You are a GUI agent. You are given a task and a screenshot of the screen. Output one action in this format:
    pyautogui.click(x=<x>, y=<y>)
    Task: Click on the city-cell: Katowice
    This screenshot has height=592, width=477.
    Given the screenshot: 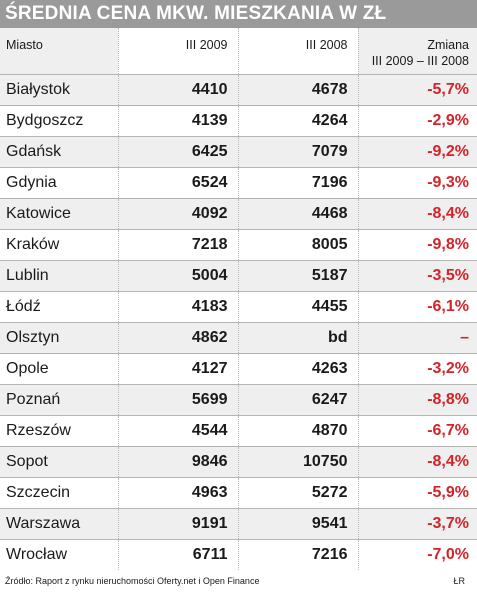 What is the action you would take?
    pyautogui.click(x=59, y=213)
    